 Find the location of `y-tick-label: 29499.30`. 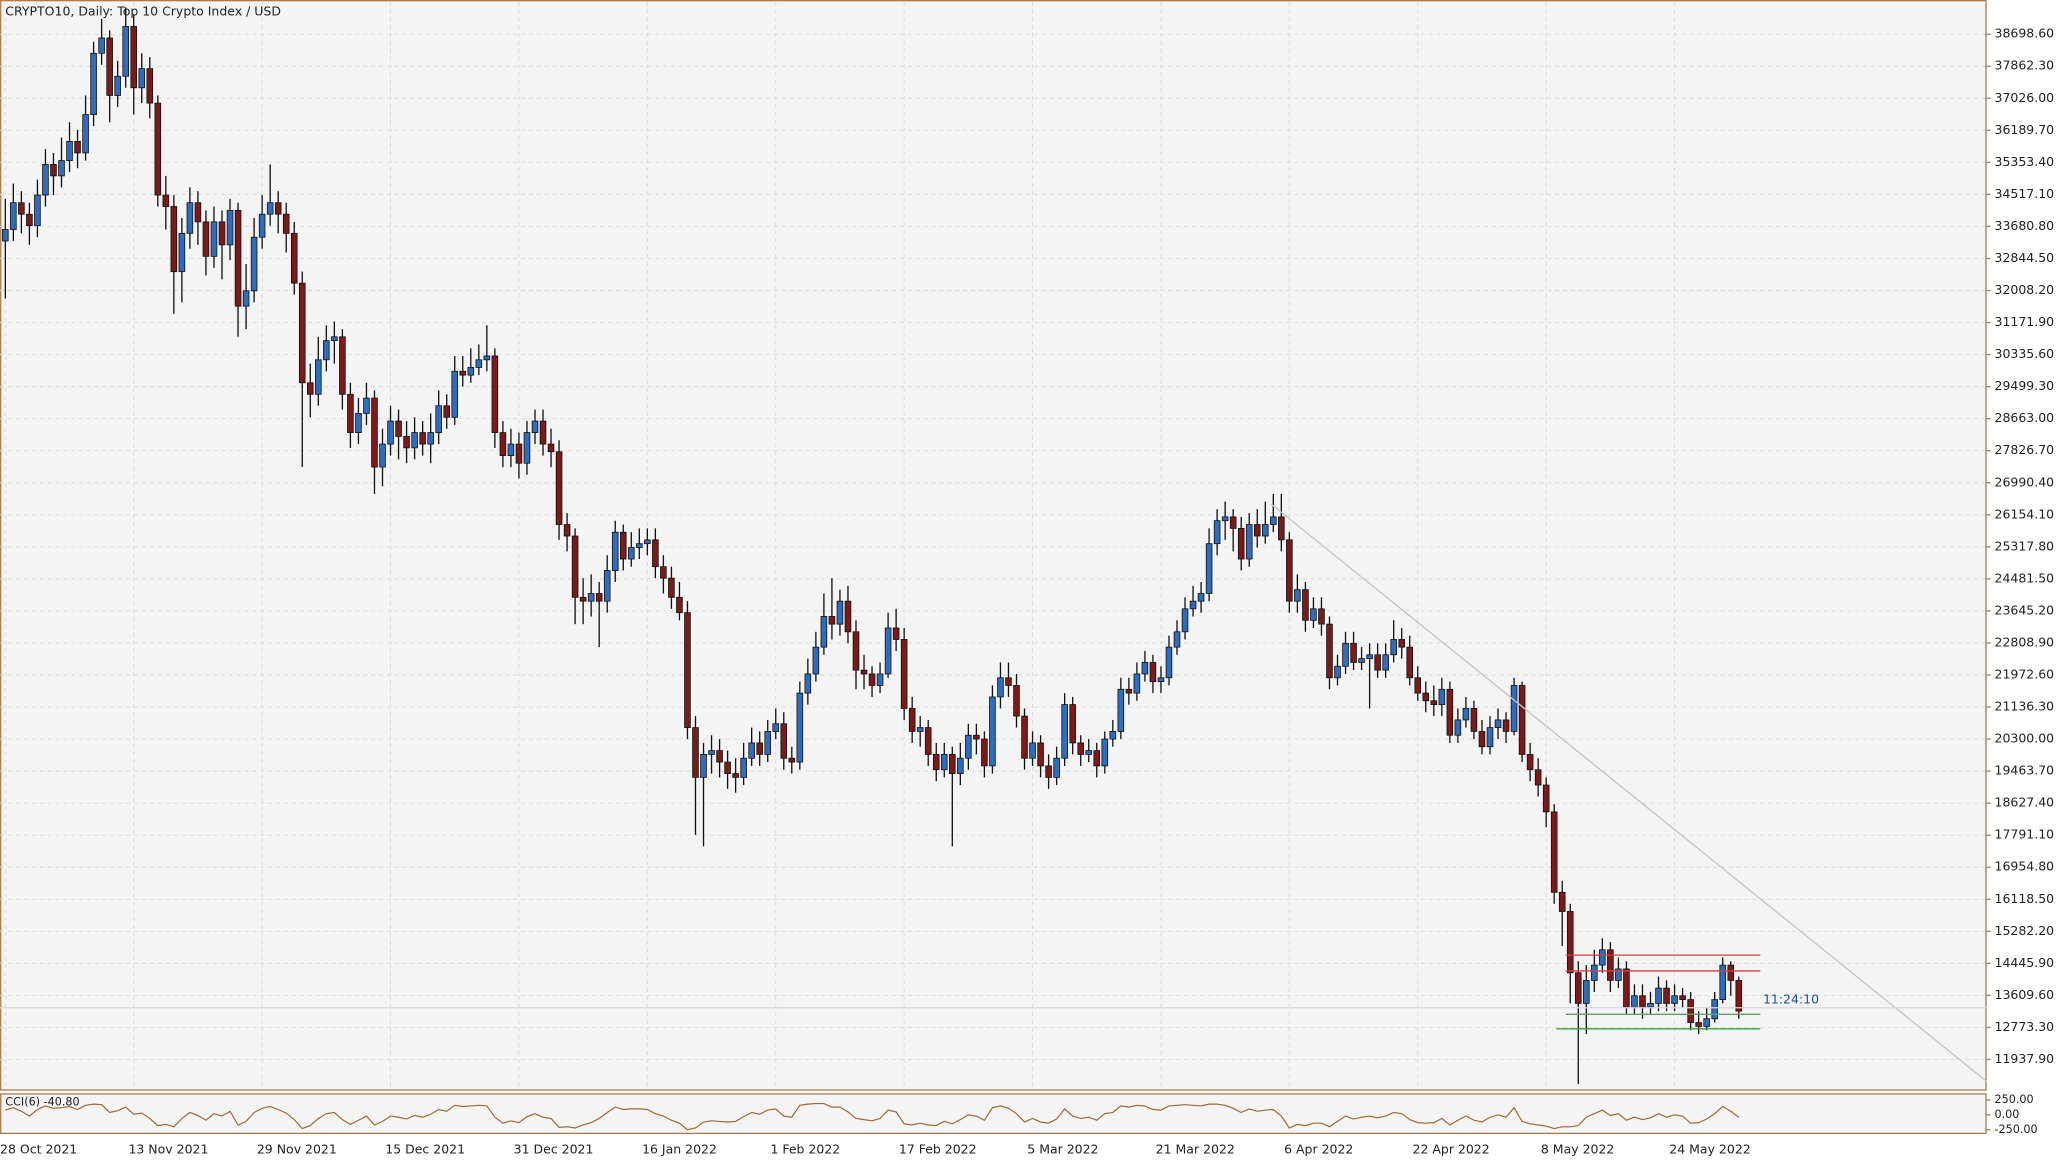

y-tick-label: 29499.30 is located at coordinates (2025, 385).